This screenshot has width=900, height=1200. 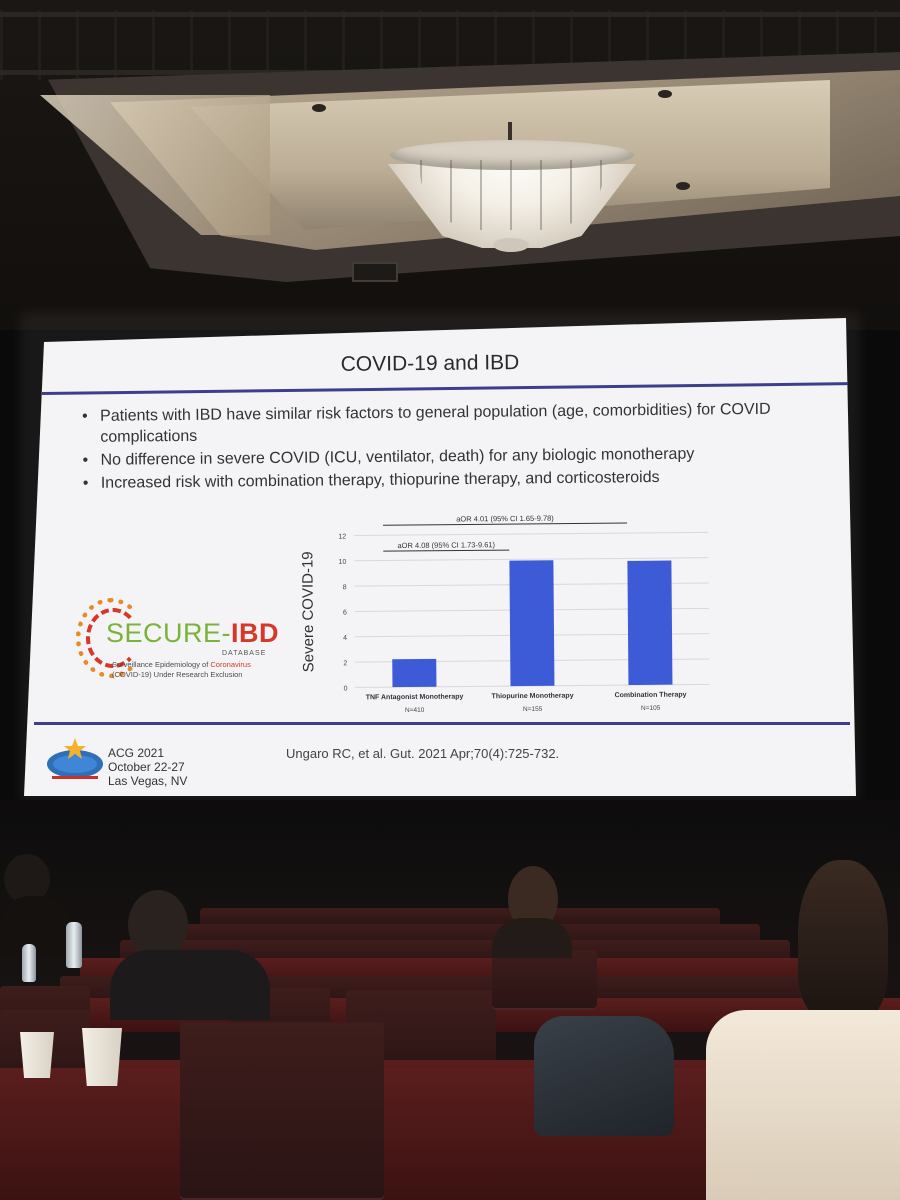 I want to click on x-tick-label: Thiopurine Monotherapy, so click(x=533, y=697).